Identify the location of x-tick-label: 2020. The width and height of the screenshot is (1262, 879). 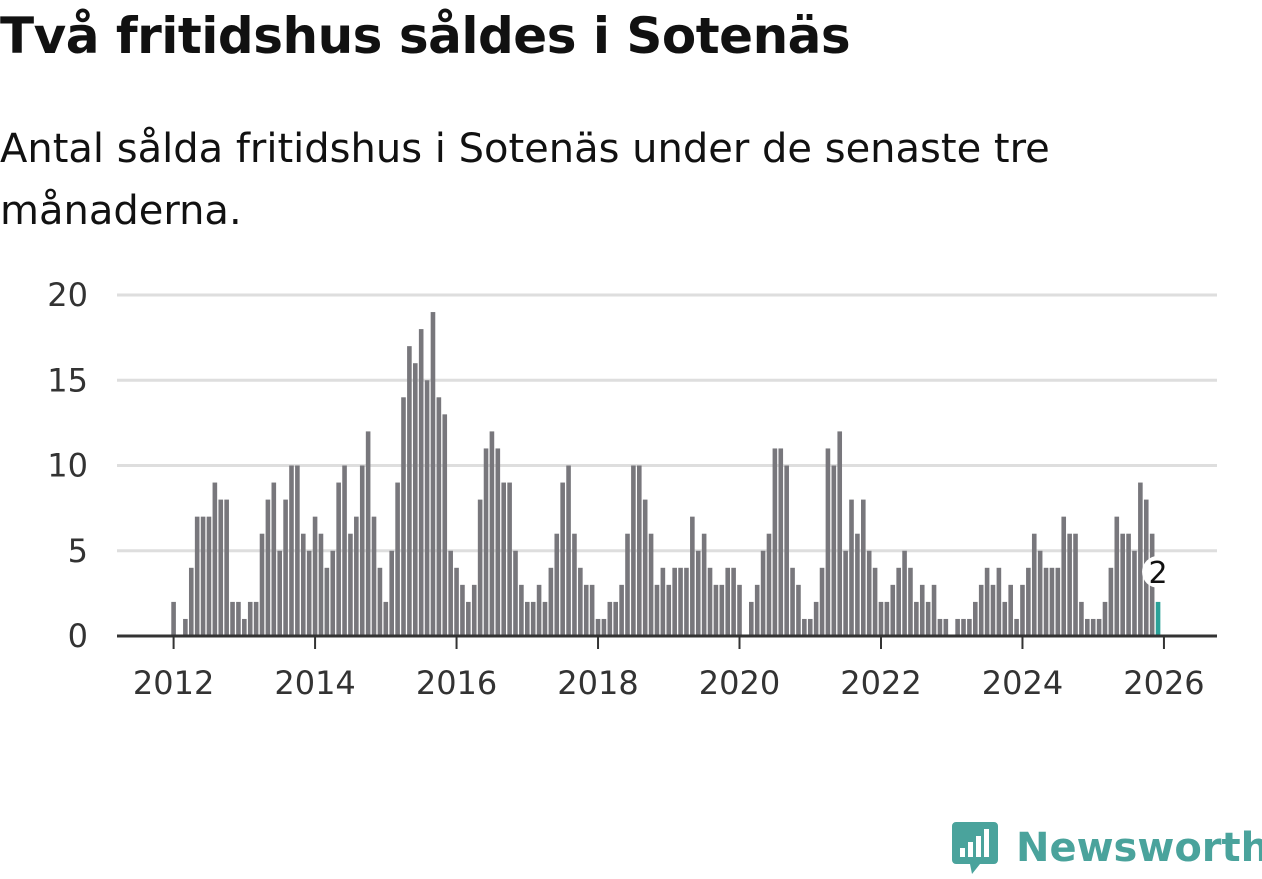
(739, 683).